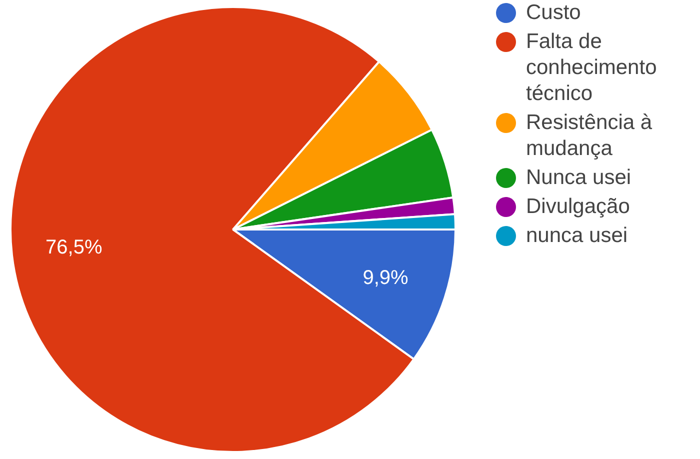 The height and width of the screenshot is (459, 700). Describe the element at coordinates (577, 236) in the screenshot. I see `legend-label: nunca usei` at that location.